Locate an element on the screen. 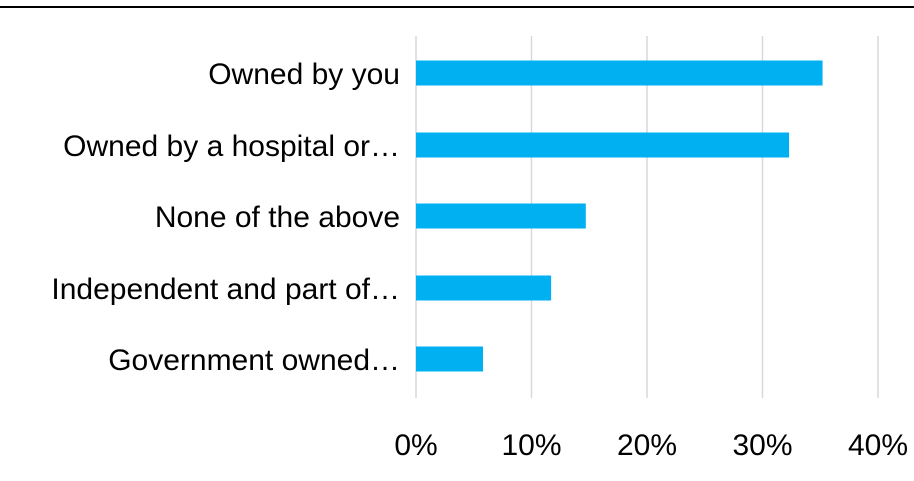 The image size is (914, 481). x-tick-label: 30% is located at coordinates (762, 445).